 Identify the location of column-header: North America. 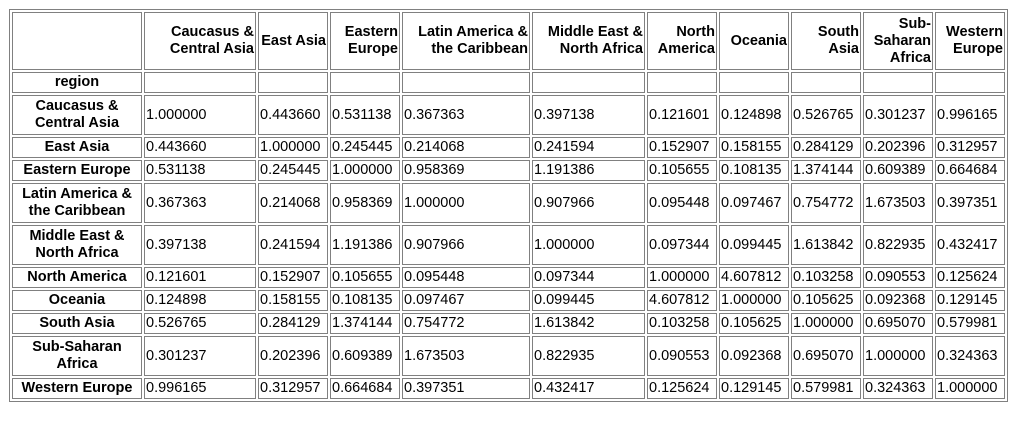
(682, 41).